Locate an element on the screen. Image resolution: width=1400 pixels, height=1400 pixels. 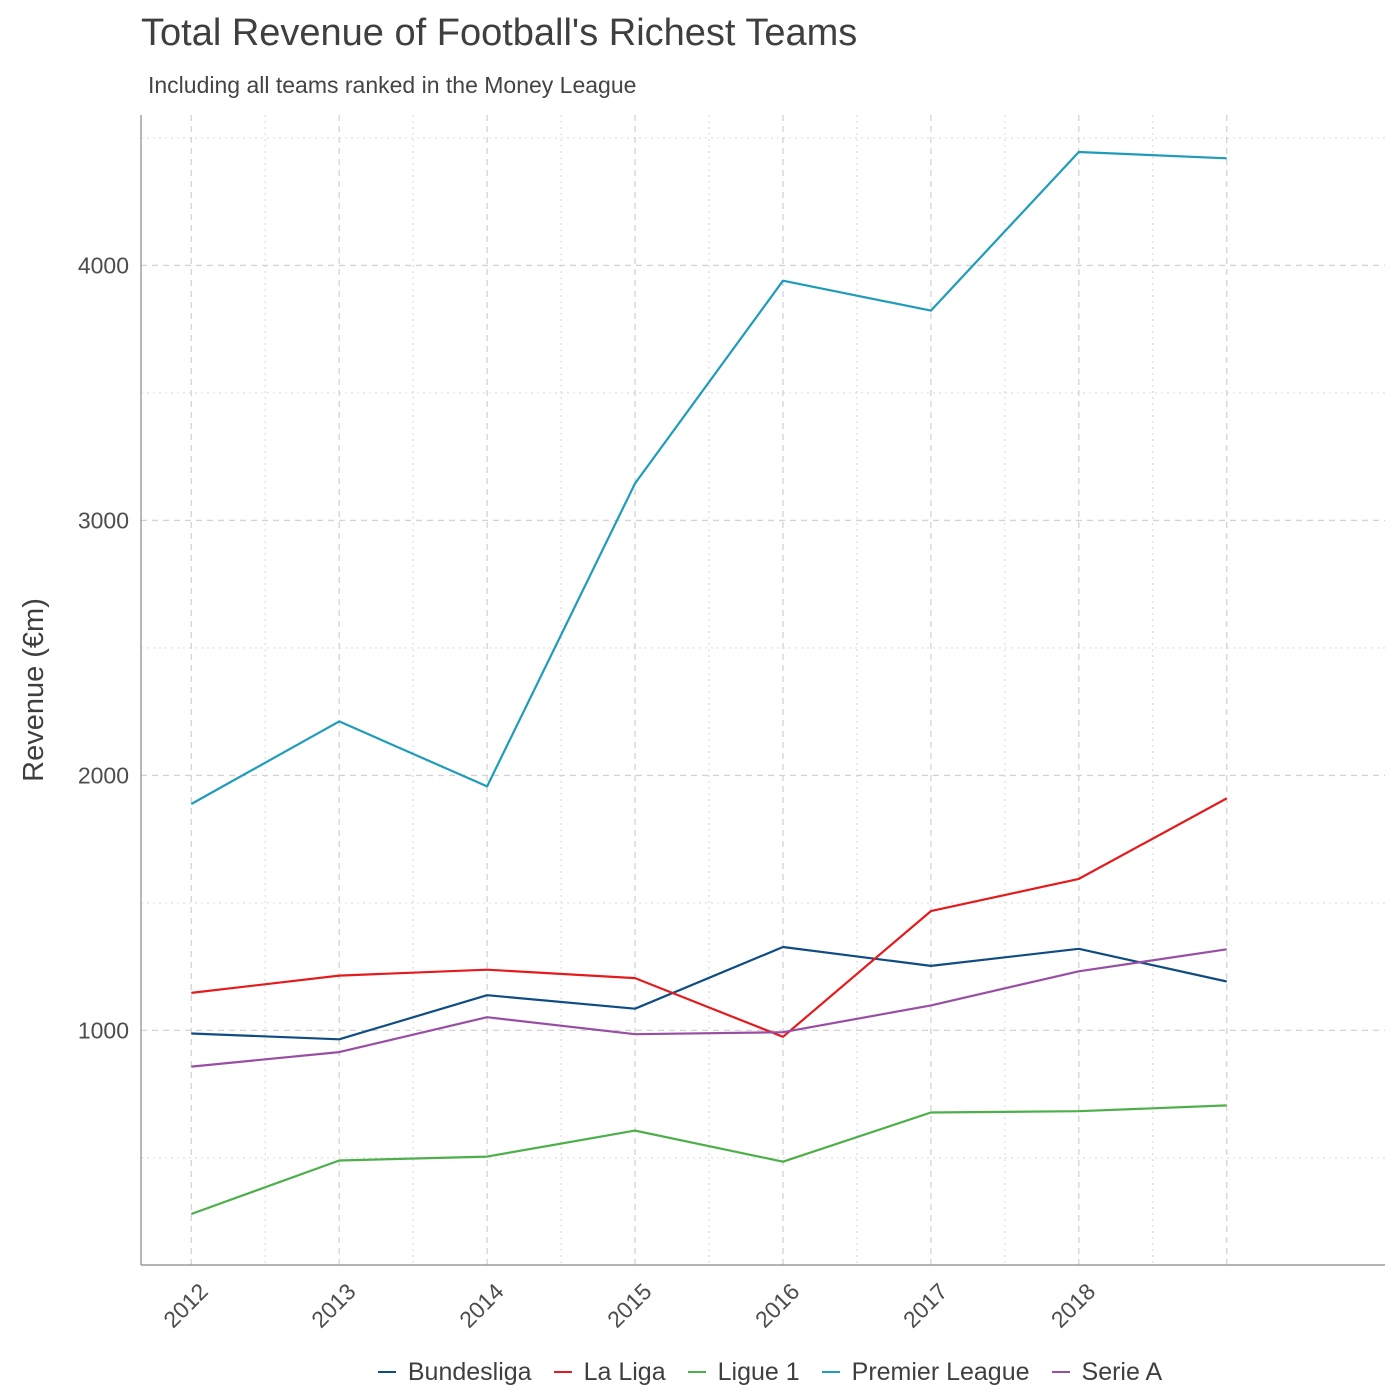
legend-label: Serie A is located at coordinates (1122, 1371).